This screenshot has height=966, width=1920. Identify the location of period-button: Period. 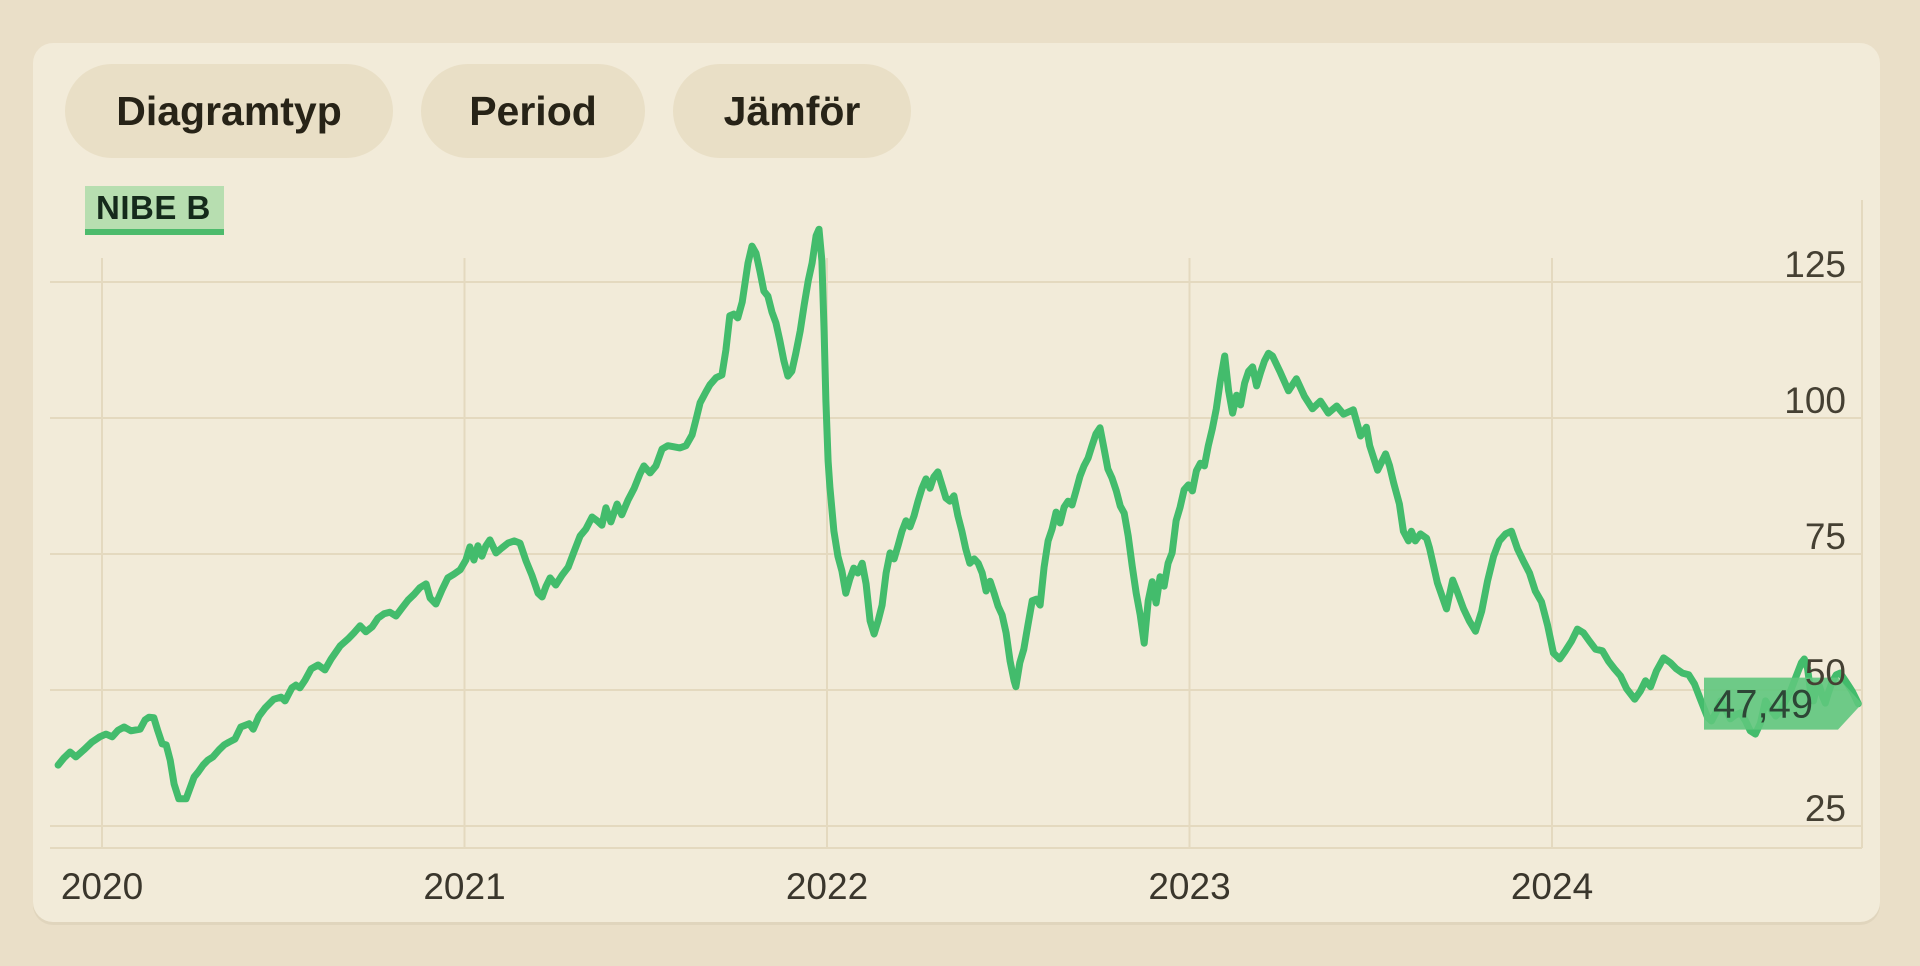
(533, 111).